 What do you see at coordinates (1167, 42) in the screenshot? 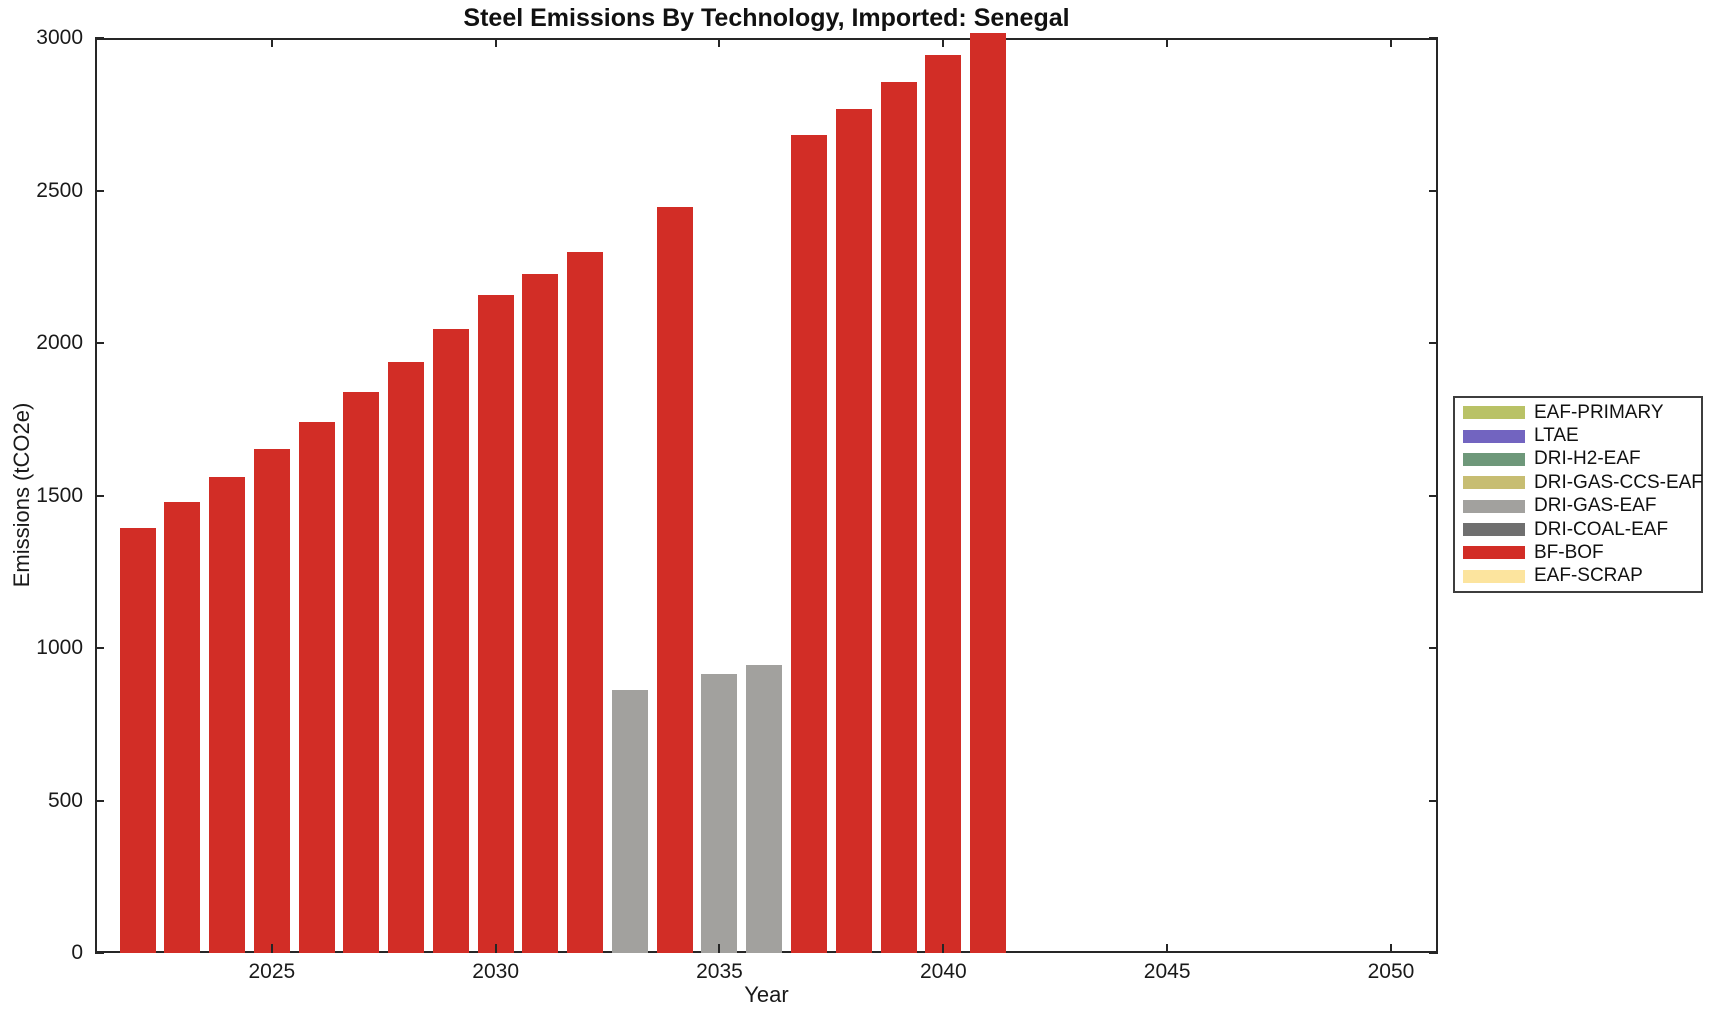
I see `x-tick-2045-top` at bounding box center [1167, 42].